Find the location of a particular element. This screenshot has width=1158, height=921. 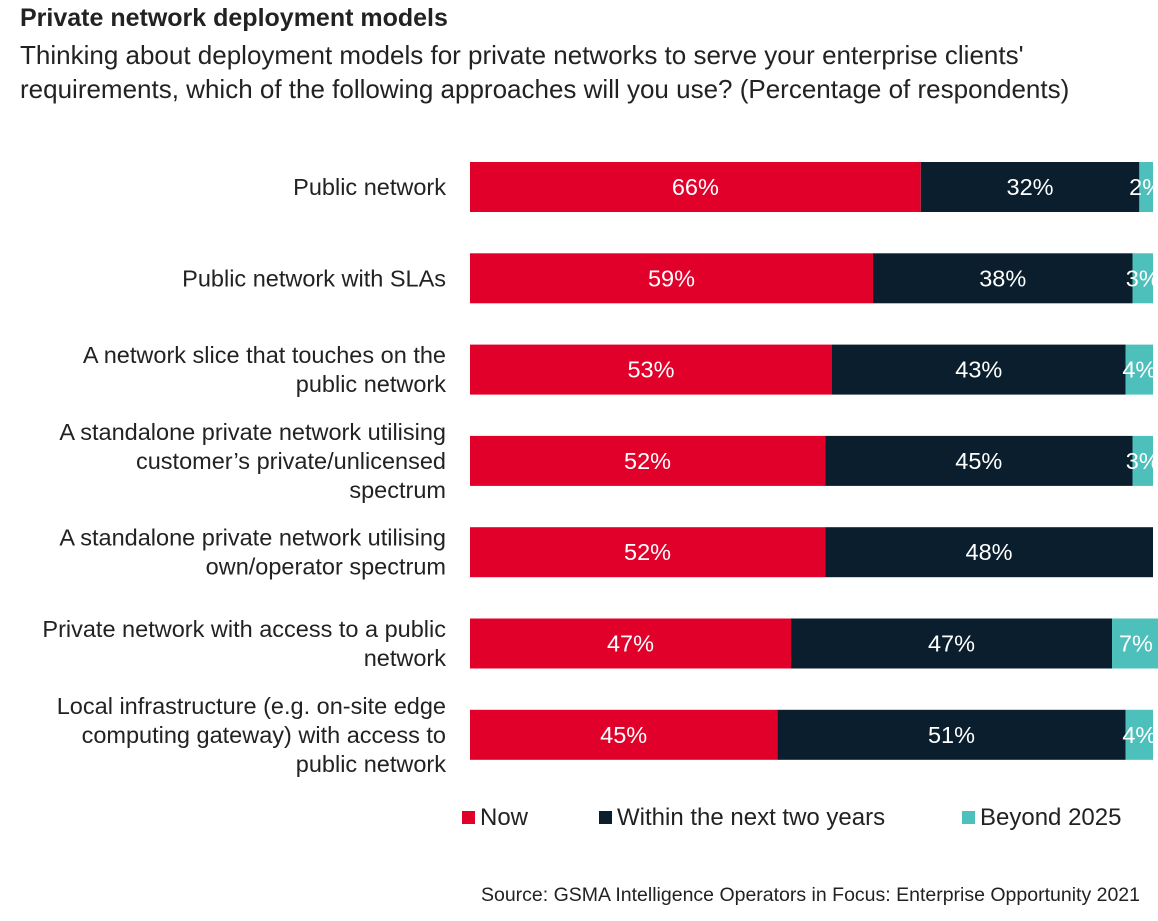

category-label: Local infrastructure (e.g. on-site edge is located at coordinates (251, 706).